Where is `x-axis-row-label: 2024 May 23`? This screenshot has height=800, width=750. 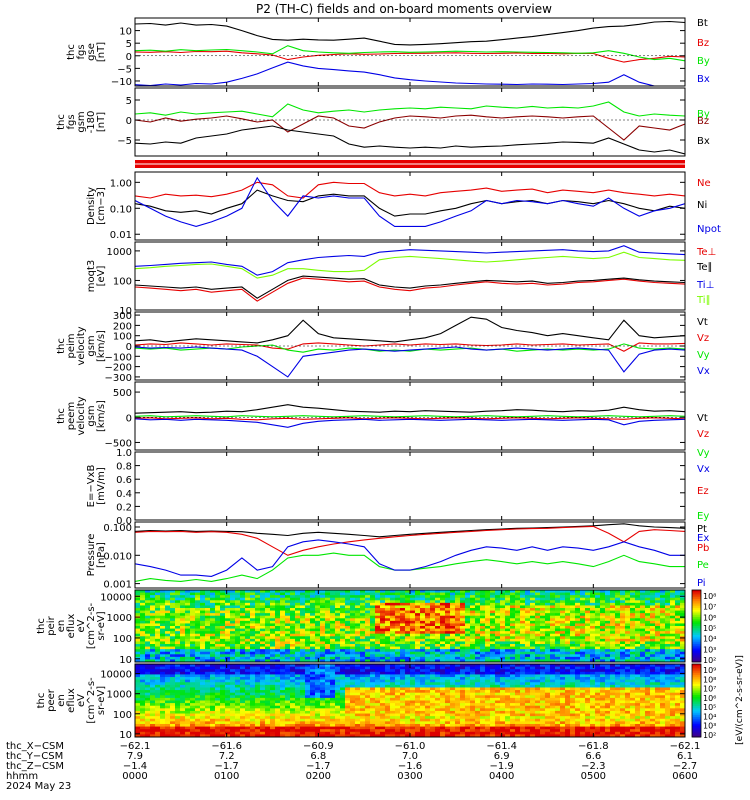 x-axis-row-label: 2024 May 23 is located at coordinates (38, 786).